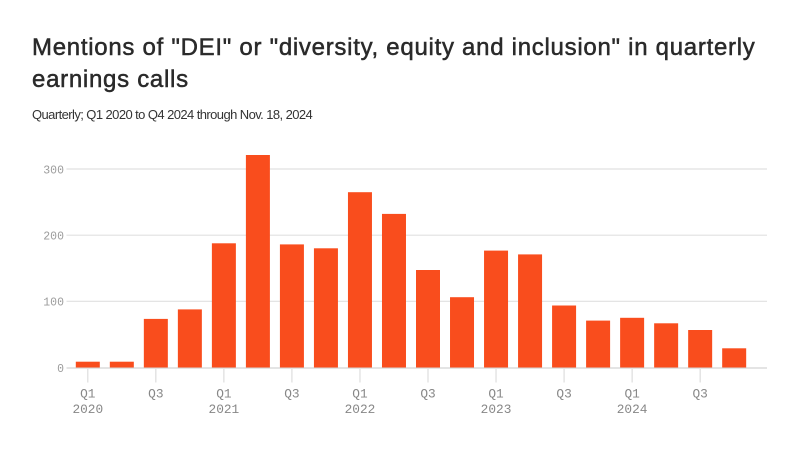 The width and height of the screenshot is (800, 450). Describe the element at coordinates (632, 409) in the screenshot. I see `svg-text: 2024` at that location.